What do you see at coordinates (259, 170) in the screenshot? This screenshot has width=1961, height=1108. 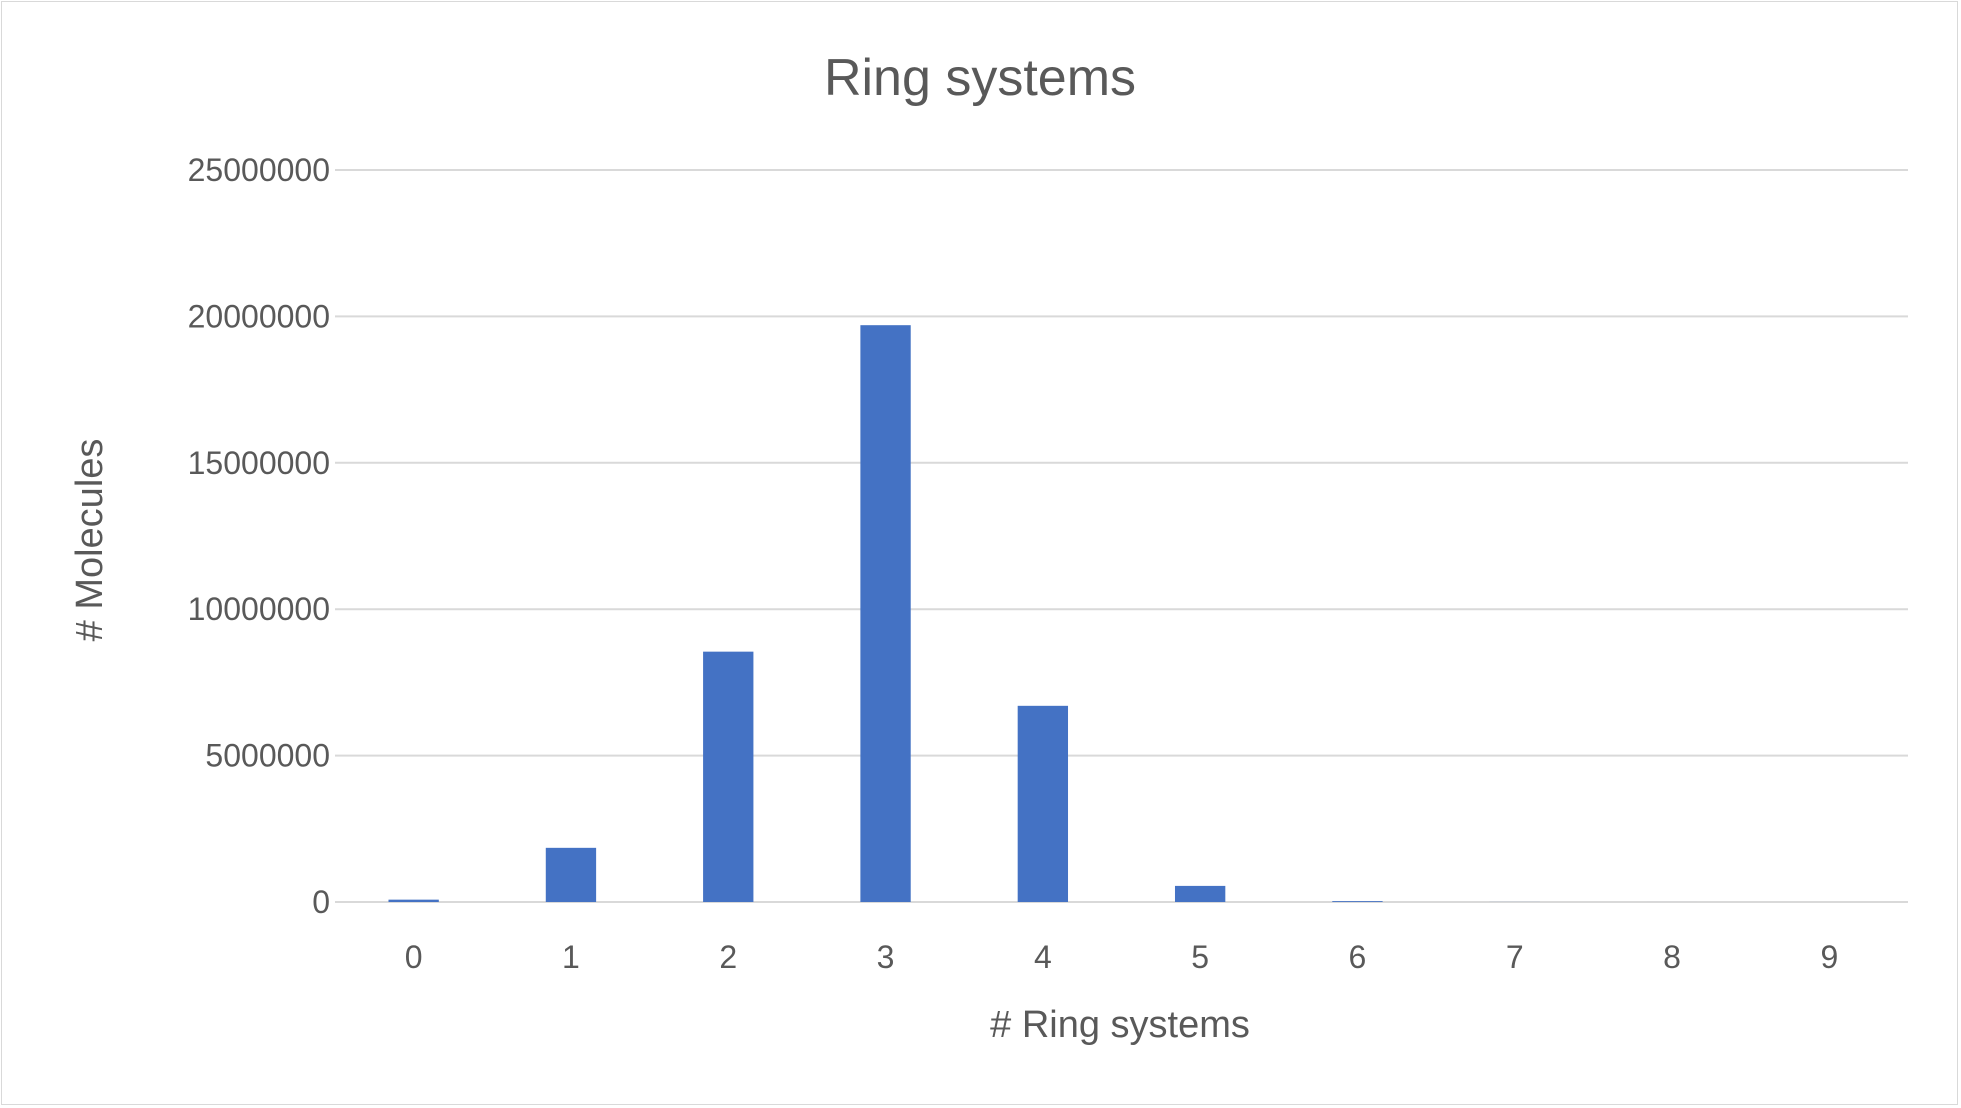 I see `y-tick-label: 25000000` at bounding box center [259, 170].